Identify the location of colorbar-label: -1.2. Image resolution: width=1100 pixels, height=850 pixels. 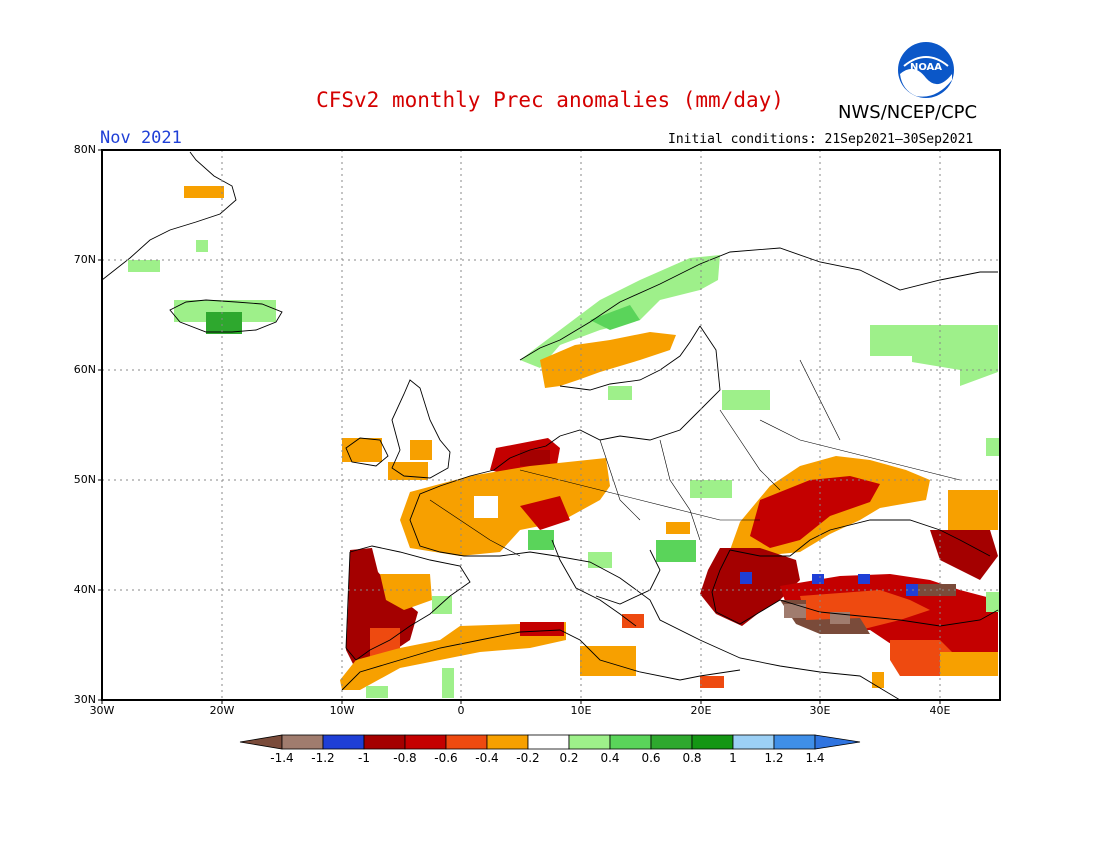
(323, 758).